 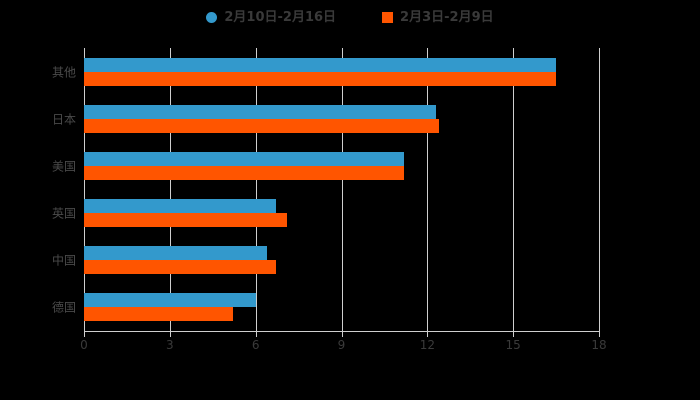 I want to click on x-axis-tick-label: 3, so click(x=170, y=345).